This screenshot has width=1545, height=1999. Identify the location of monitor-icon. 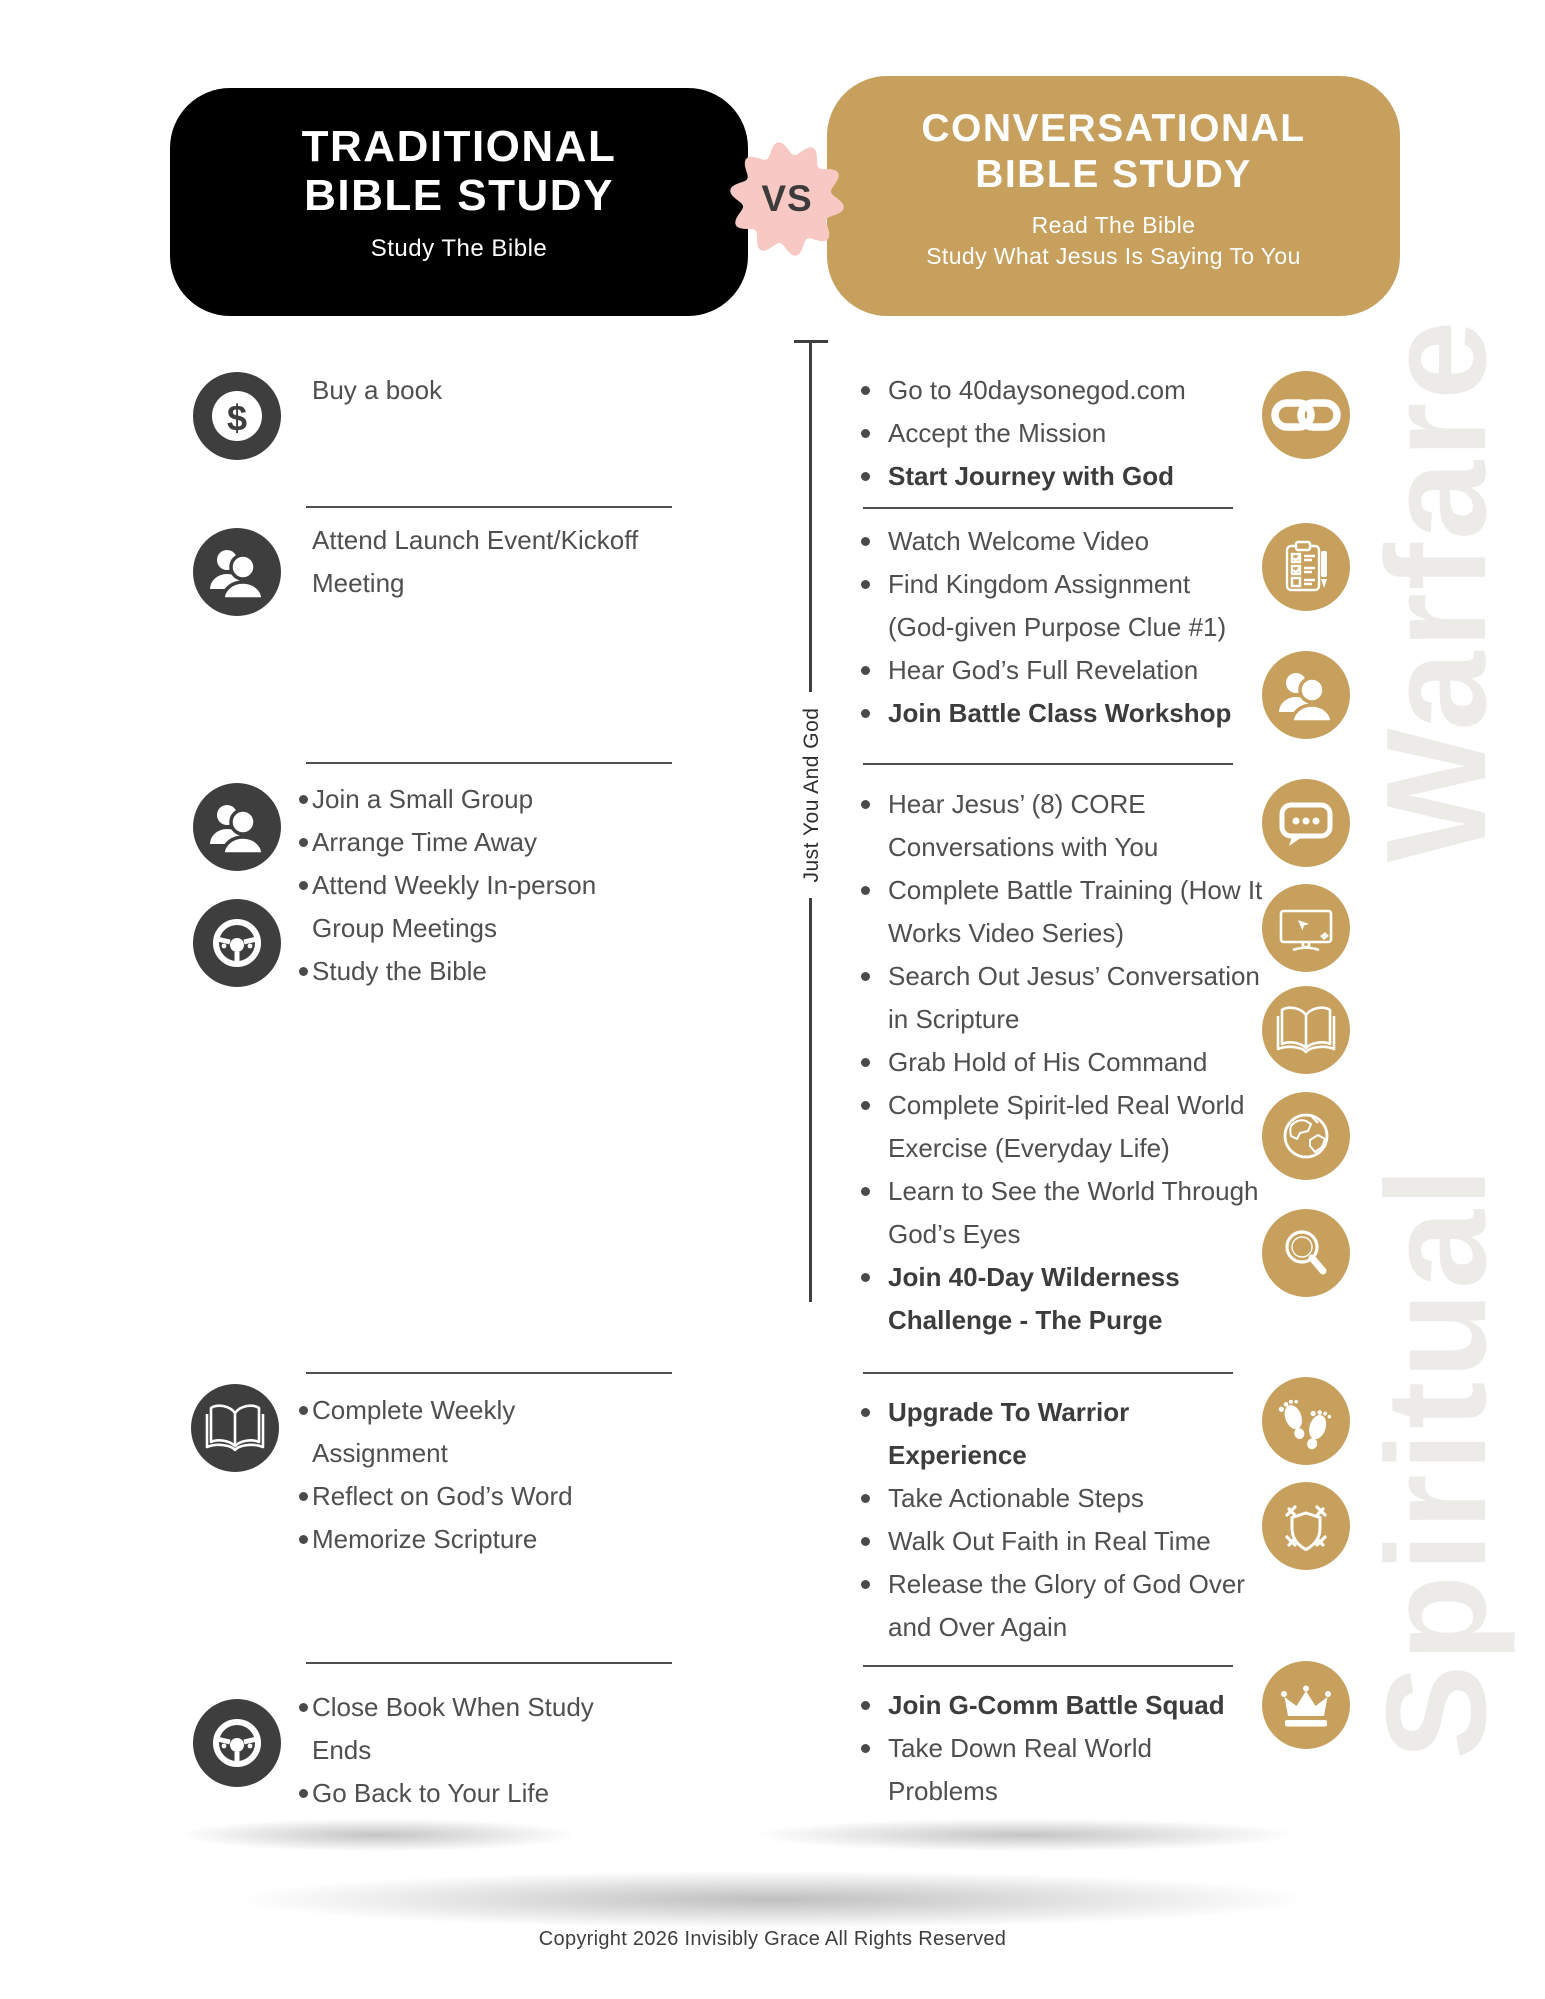
(1306, 928).